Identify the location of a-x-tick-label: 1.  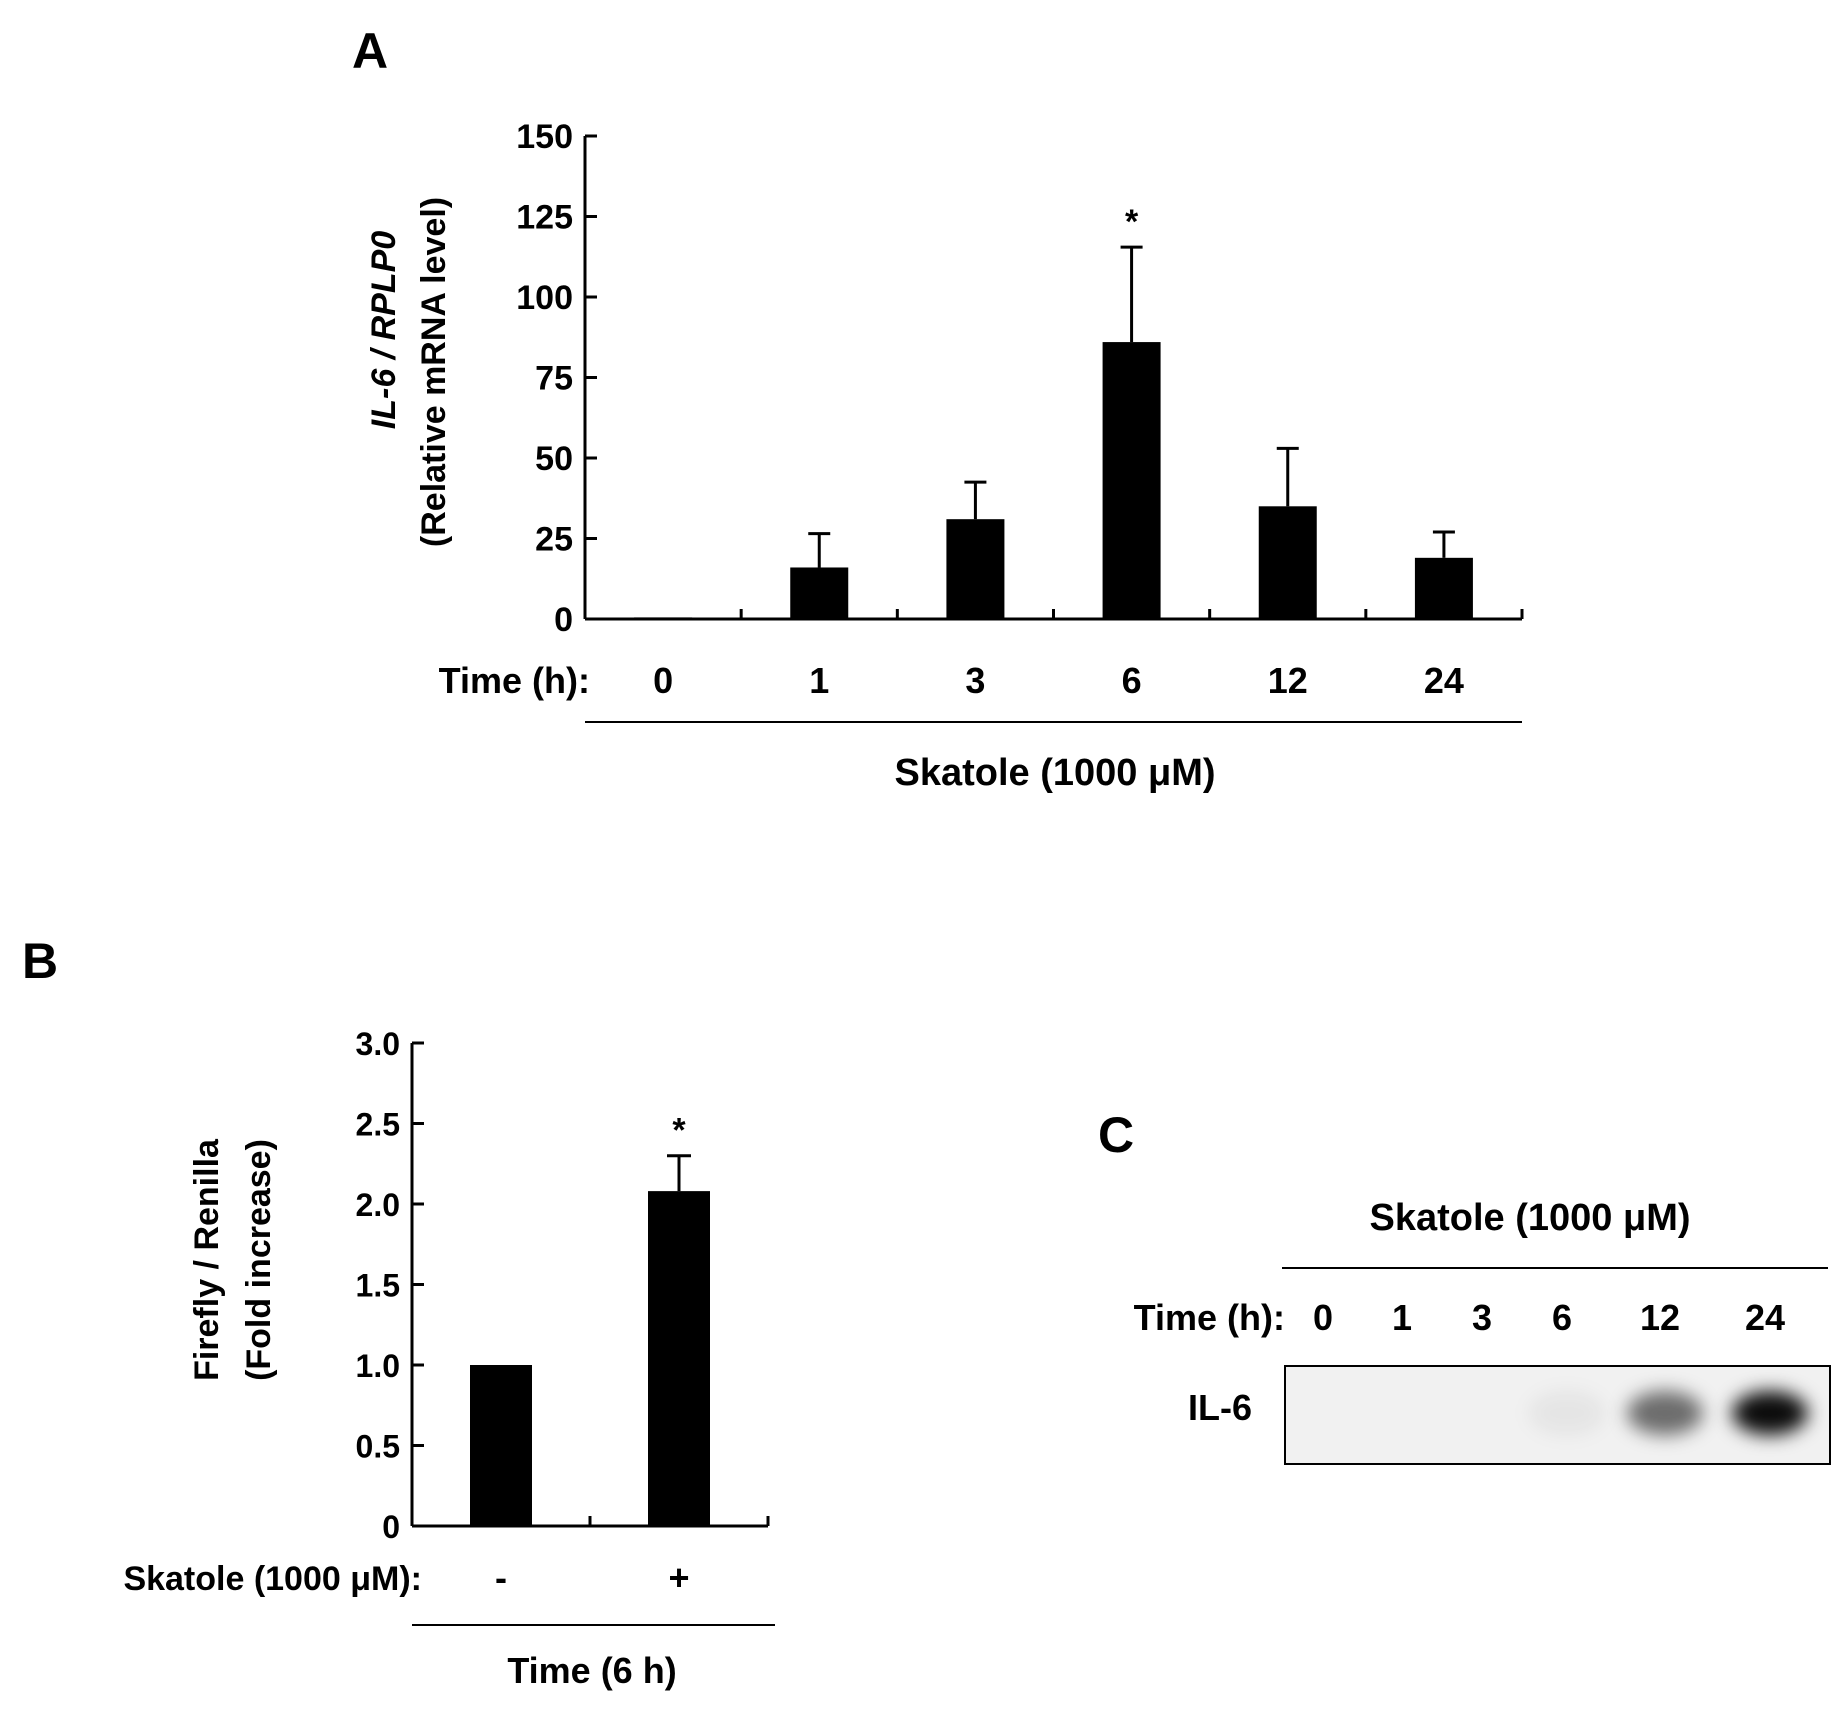
(819, 680).